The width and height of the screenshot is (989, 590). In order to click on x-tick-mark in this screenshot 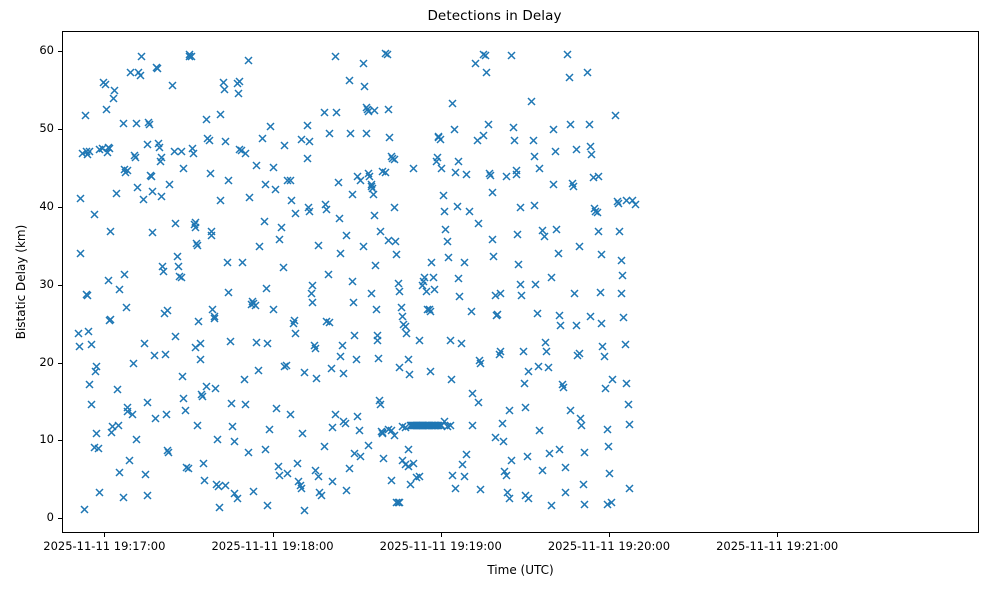, I will do `click(609, 535)`.